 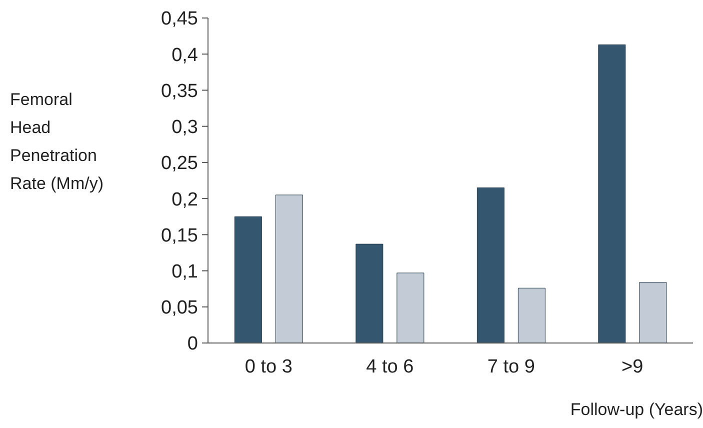 I want to click on y-tick-label: 0,3, so click(x=185, y=127).